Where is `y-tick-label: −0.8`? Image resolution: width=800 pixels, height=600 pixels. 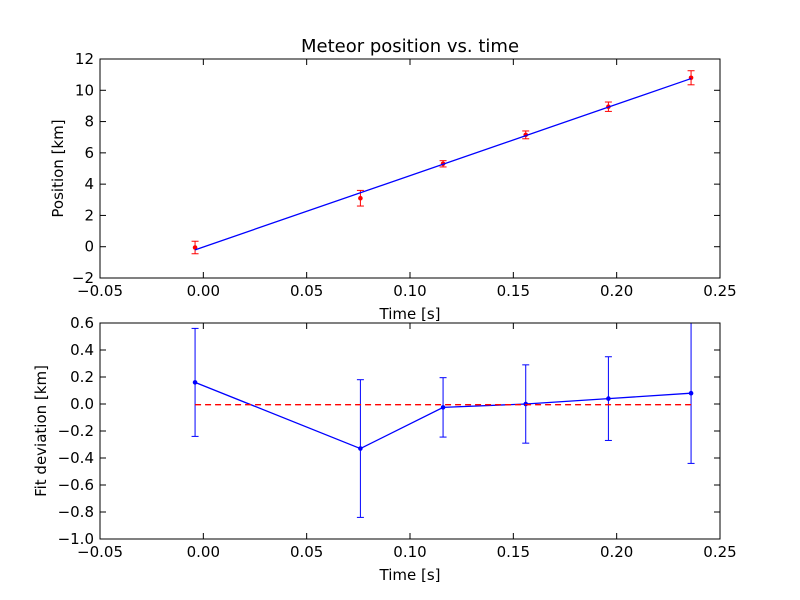 y-tick-label: −0.8 is located at coordinates (76, 512).